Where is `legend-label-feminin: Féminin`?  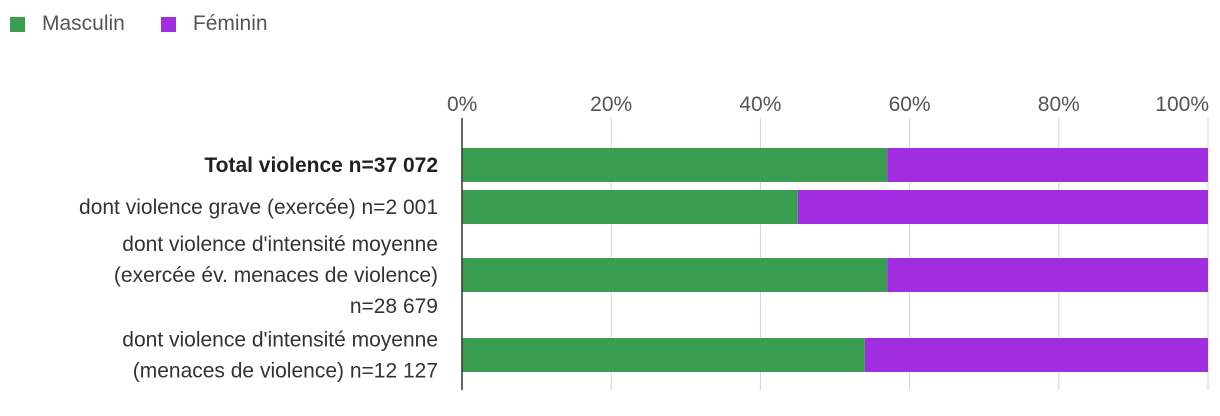
legend-label-feminin: Féminin is located at coordinates (230, 23).